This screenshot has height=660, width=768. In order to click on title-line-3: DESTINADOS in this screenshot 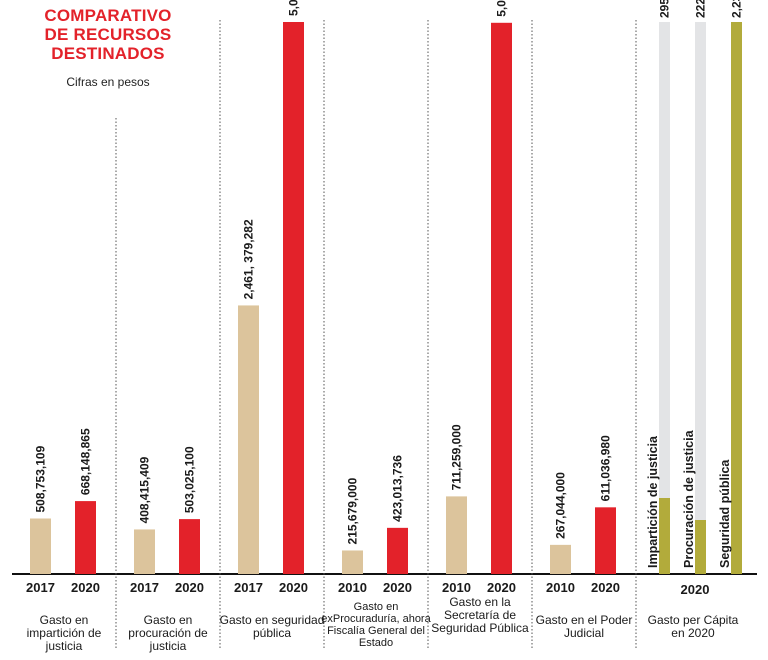, I will do `click(108, 53)`.